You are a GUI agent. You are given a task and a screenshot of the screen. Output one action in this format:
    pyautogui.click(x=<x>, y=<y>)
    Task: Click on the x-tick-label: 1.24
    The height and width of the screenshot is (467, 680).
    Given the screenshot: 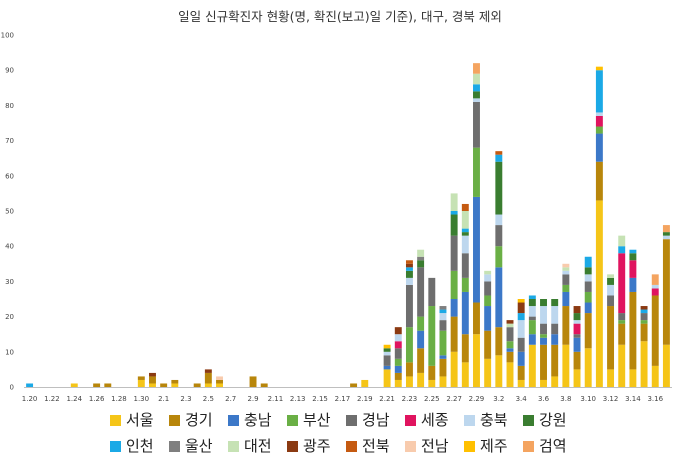 What is the action you would take?
    pyautogui.click(x=74, y=399)
    